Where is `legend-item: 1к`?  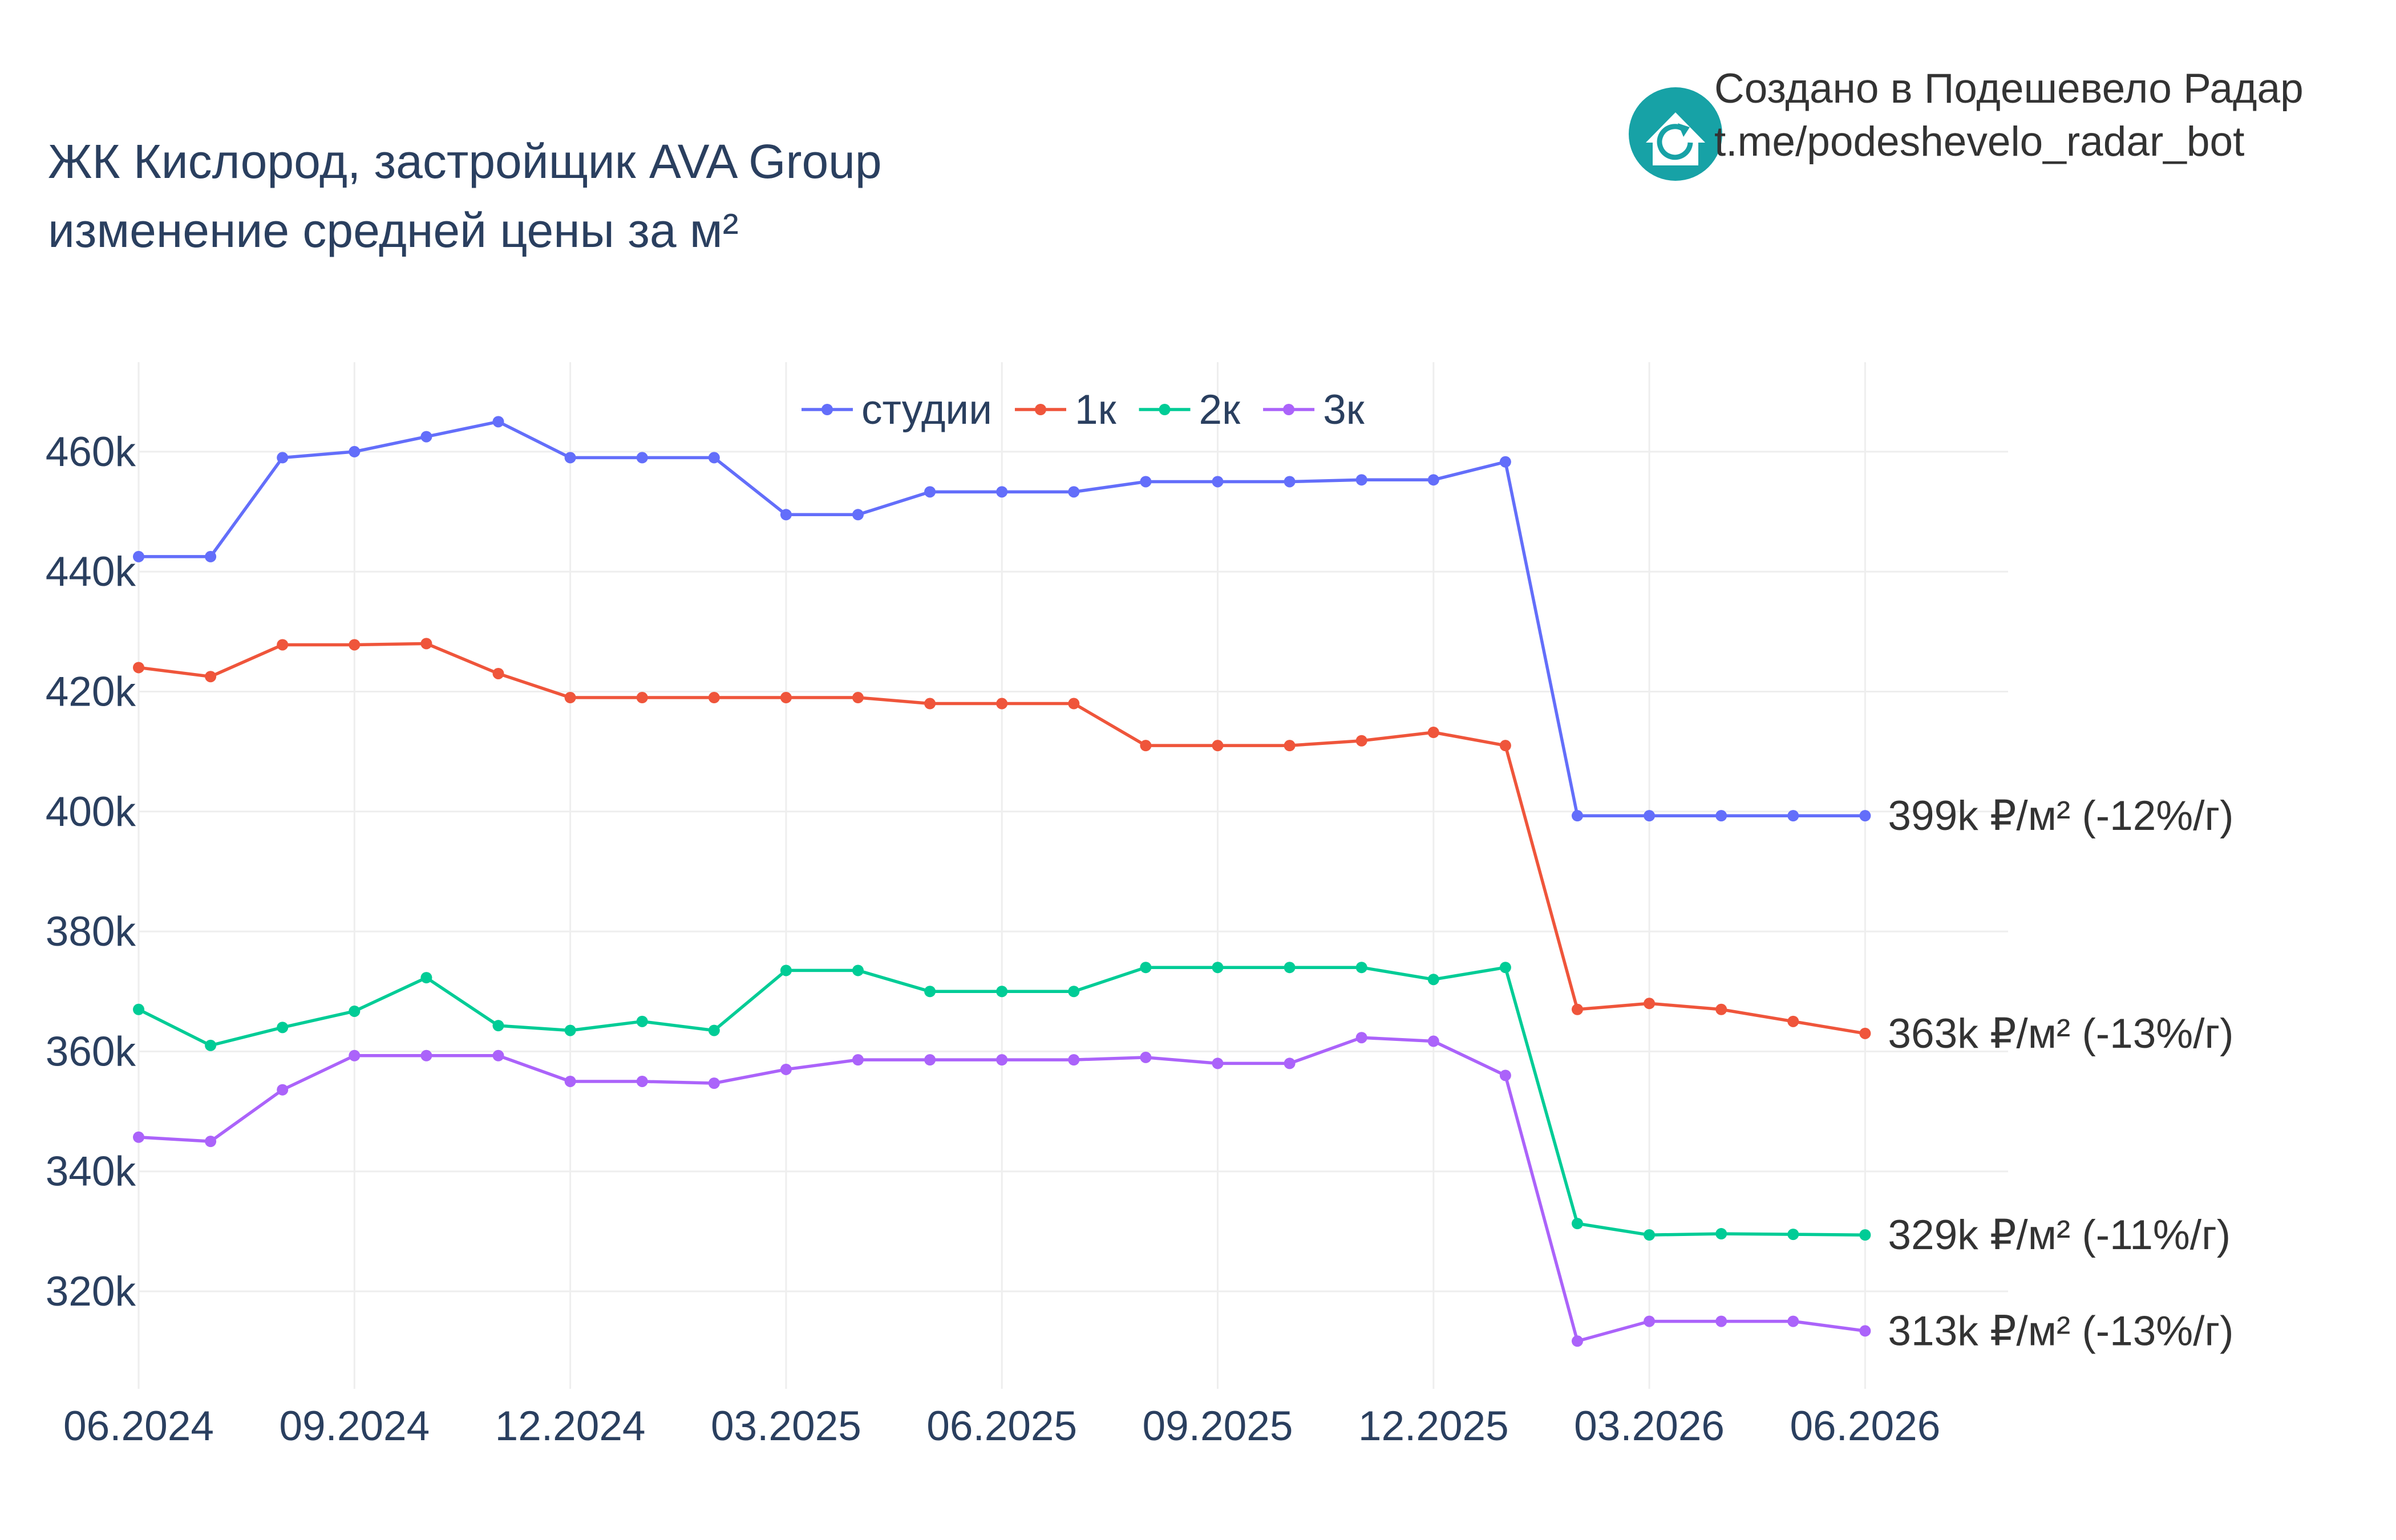
legend-item: 1к is located at coordinates (1065, 410).